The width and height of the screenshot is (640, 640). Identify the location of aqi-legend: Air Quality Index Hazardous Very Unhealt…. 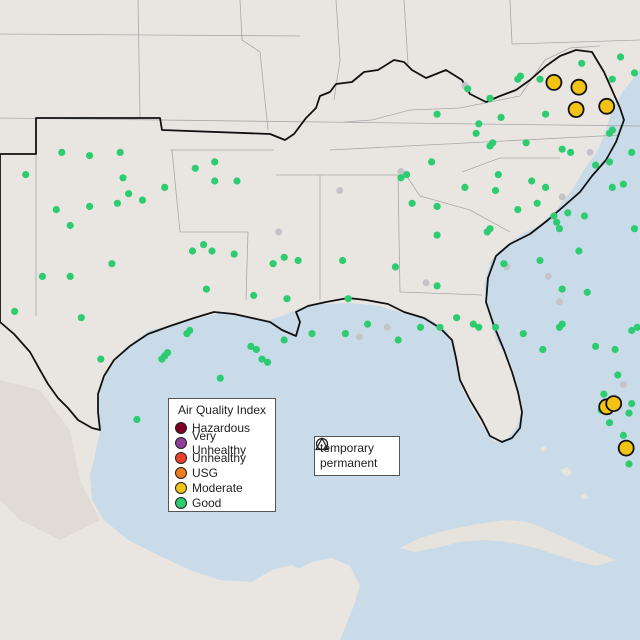
(222, 455).